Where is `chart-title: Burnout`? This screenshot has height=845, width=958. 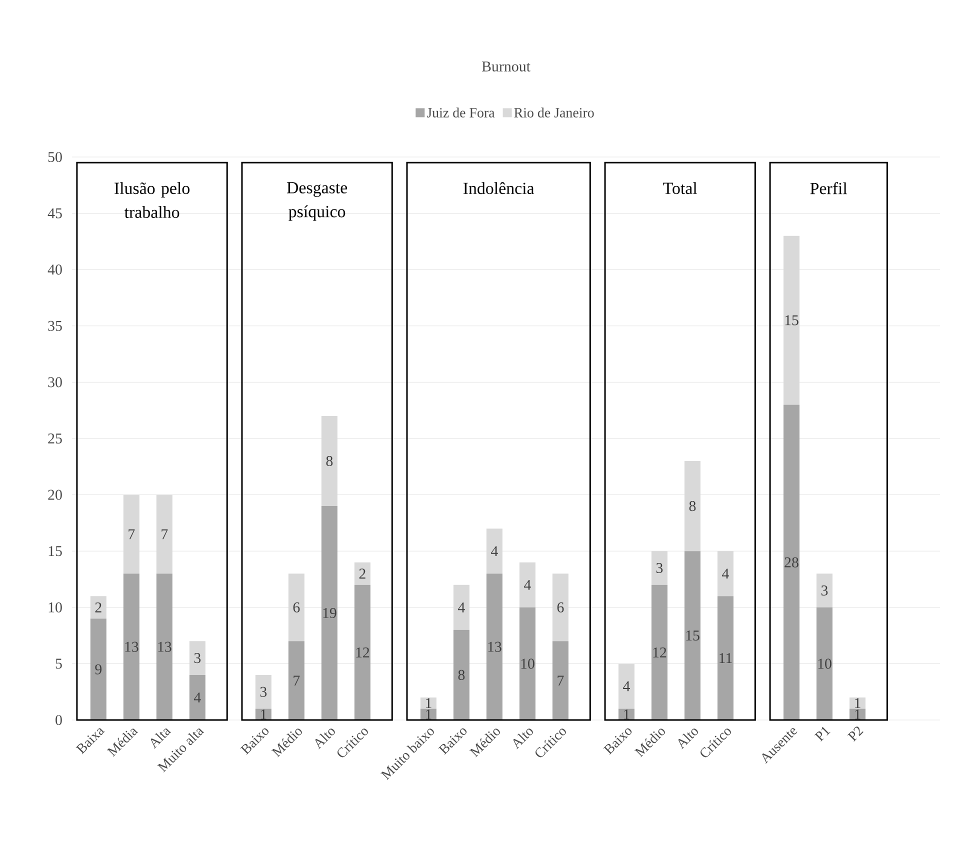
chart-title: Burnout is located at coordinates (506, 67).